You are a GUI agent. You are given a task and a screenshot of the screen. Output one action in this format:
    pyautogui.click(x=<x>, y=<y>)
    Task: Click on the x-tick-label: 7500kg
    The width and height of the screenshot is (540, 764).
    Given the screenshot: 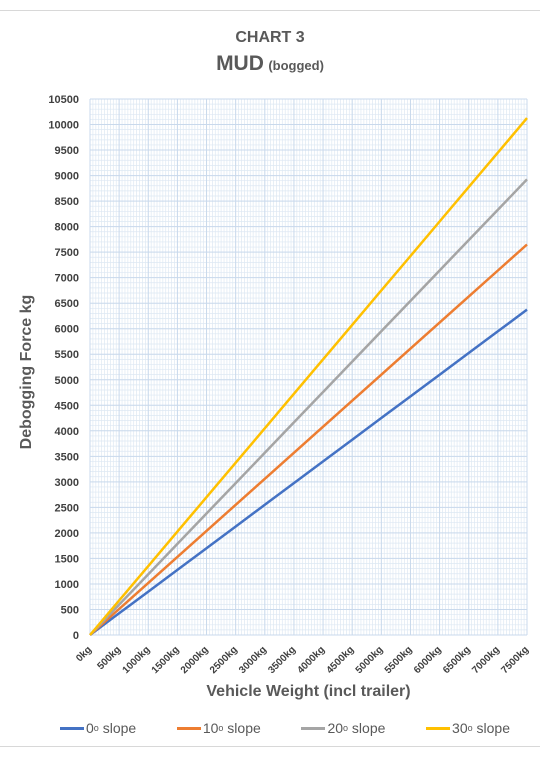 What is the action you would take?
    pyautogui.click(x=515, y=660)
    